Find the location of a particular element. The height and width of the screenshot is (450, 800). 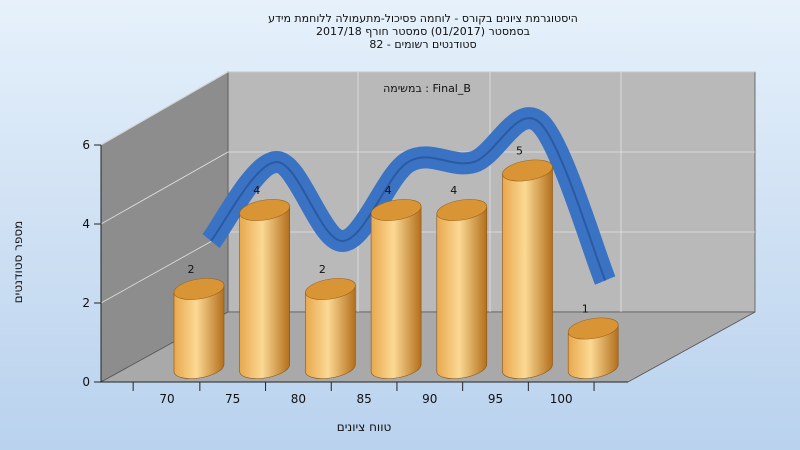

y-tick-label: 2 is located at coordinates (86, 303).